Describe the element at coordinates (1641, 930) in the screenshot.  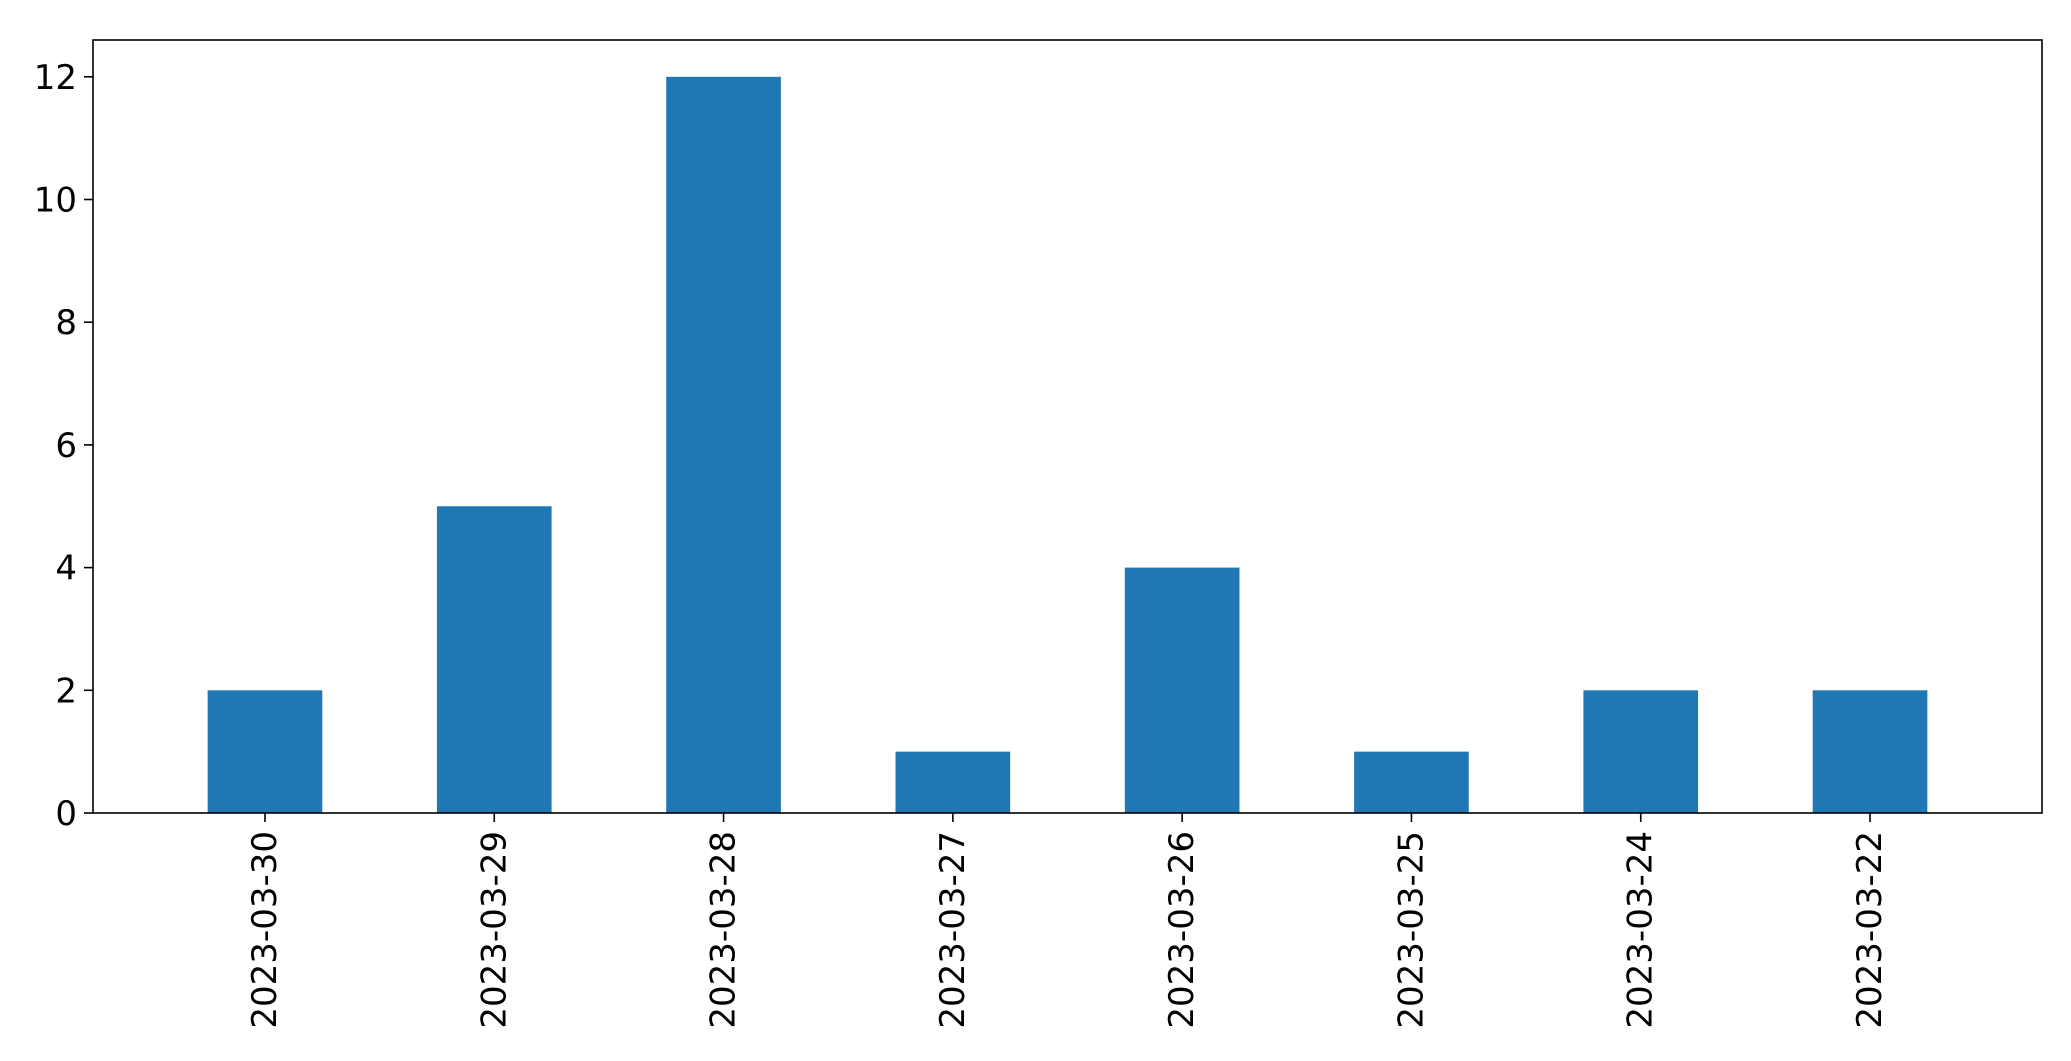
I see `x-tick-label: 2023-03-24` at that location.